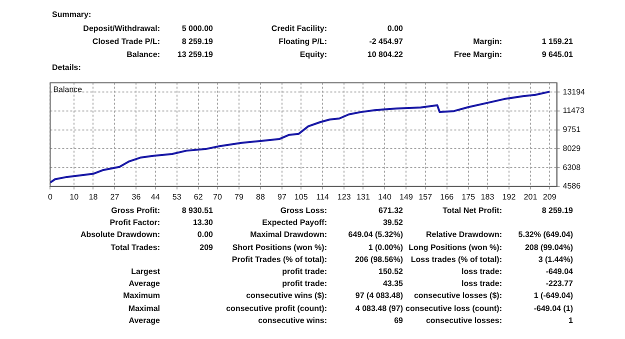 The width and height of the screenshot is (625, 339). What do you see at coordinates (137, 197) in the screenshot?
I see `x-tick-label: 36` at bounding box center [137, 197].